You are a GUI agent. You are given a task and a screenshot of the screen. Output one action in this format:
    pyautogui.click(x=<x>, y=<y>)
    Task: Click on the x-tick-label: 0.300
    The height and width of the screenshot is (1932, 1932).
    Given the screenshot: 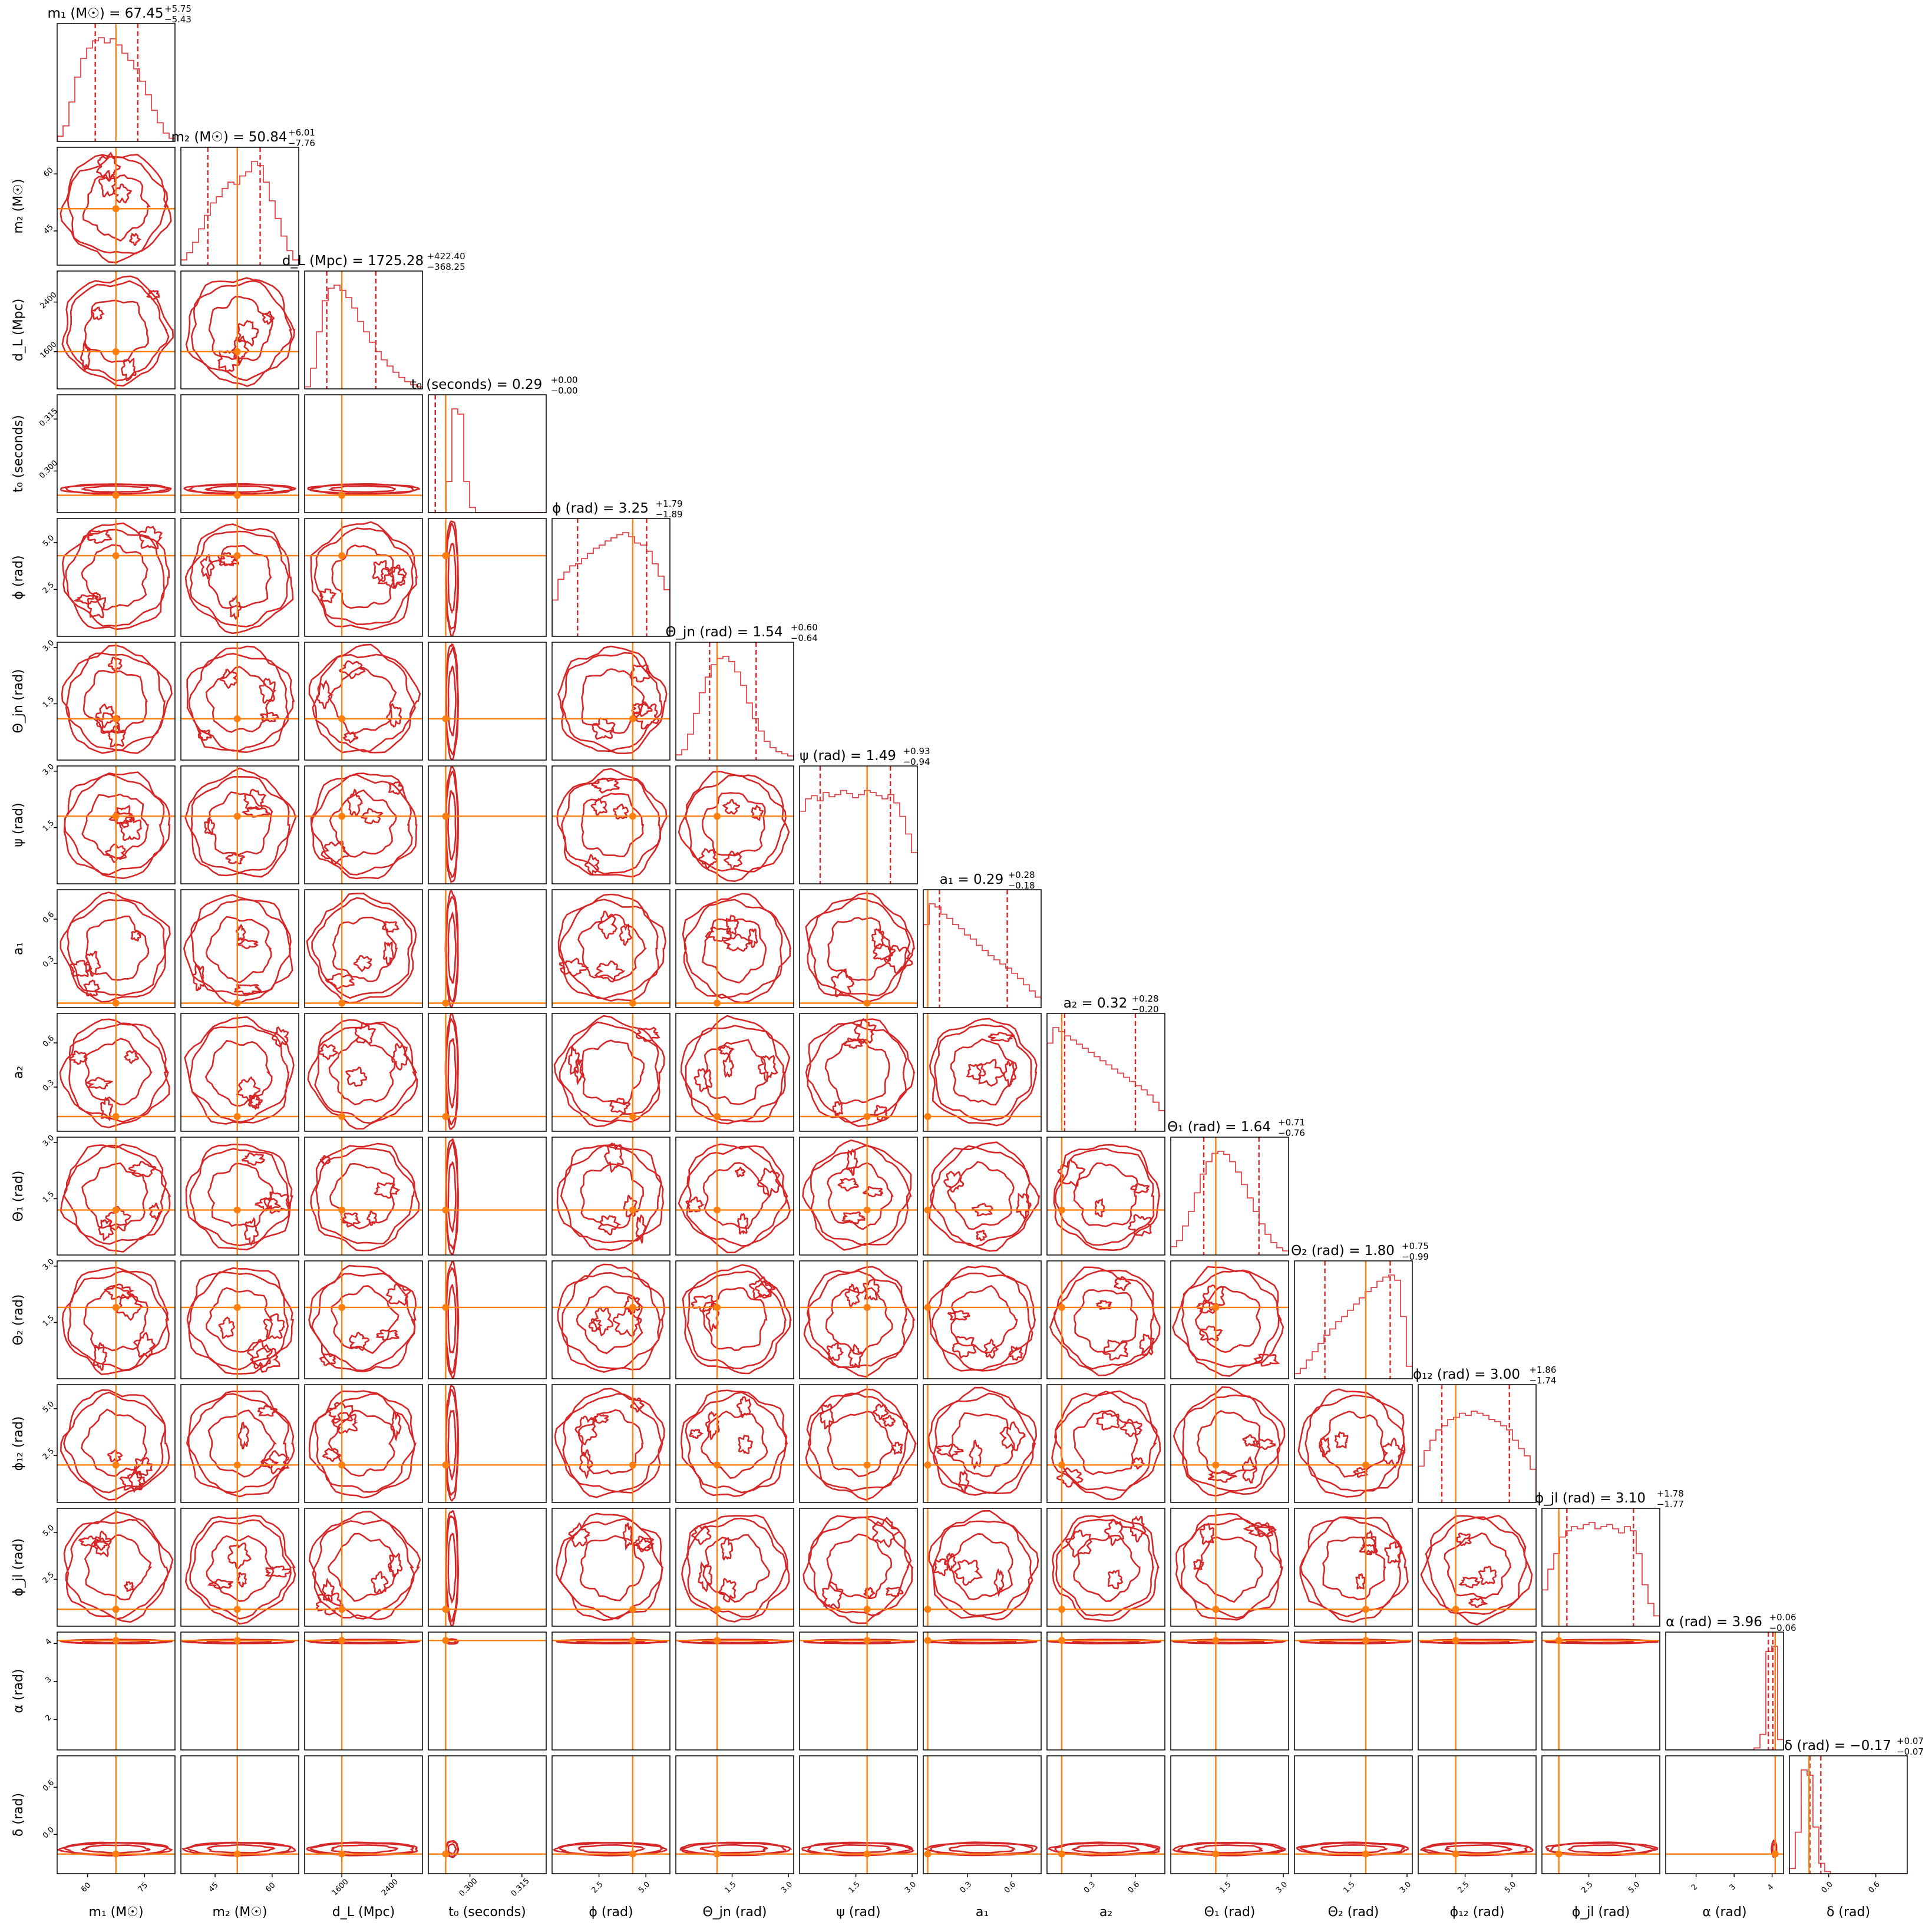 What is the action you would take?
    pyautogui.click(x=469, y=1887)
    